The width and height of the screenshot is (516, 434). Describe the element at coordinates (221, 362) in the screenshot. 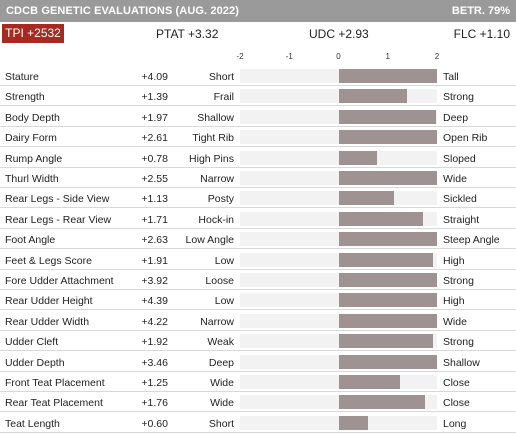

I see `trait-low-label: Deep` at that location.